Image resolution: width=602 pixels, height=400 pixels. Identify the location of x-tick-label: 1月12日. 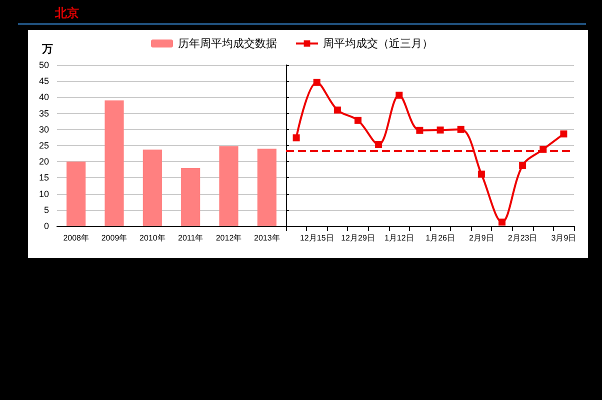
(399, 238).